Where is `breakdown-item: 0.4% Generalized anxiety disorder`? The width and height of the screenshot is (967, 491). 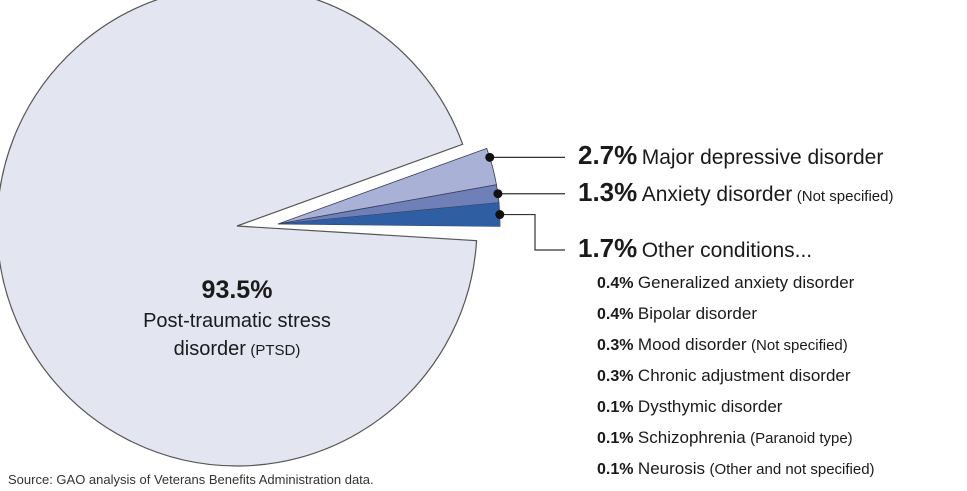
breakdown-item: 0.4% Generalized anxiety disorder is located at coordinates (725, 283).